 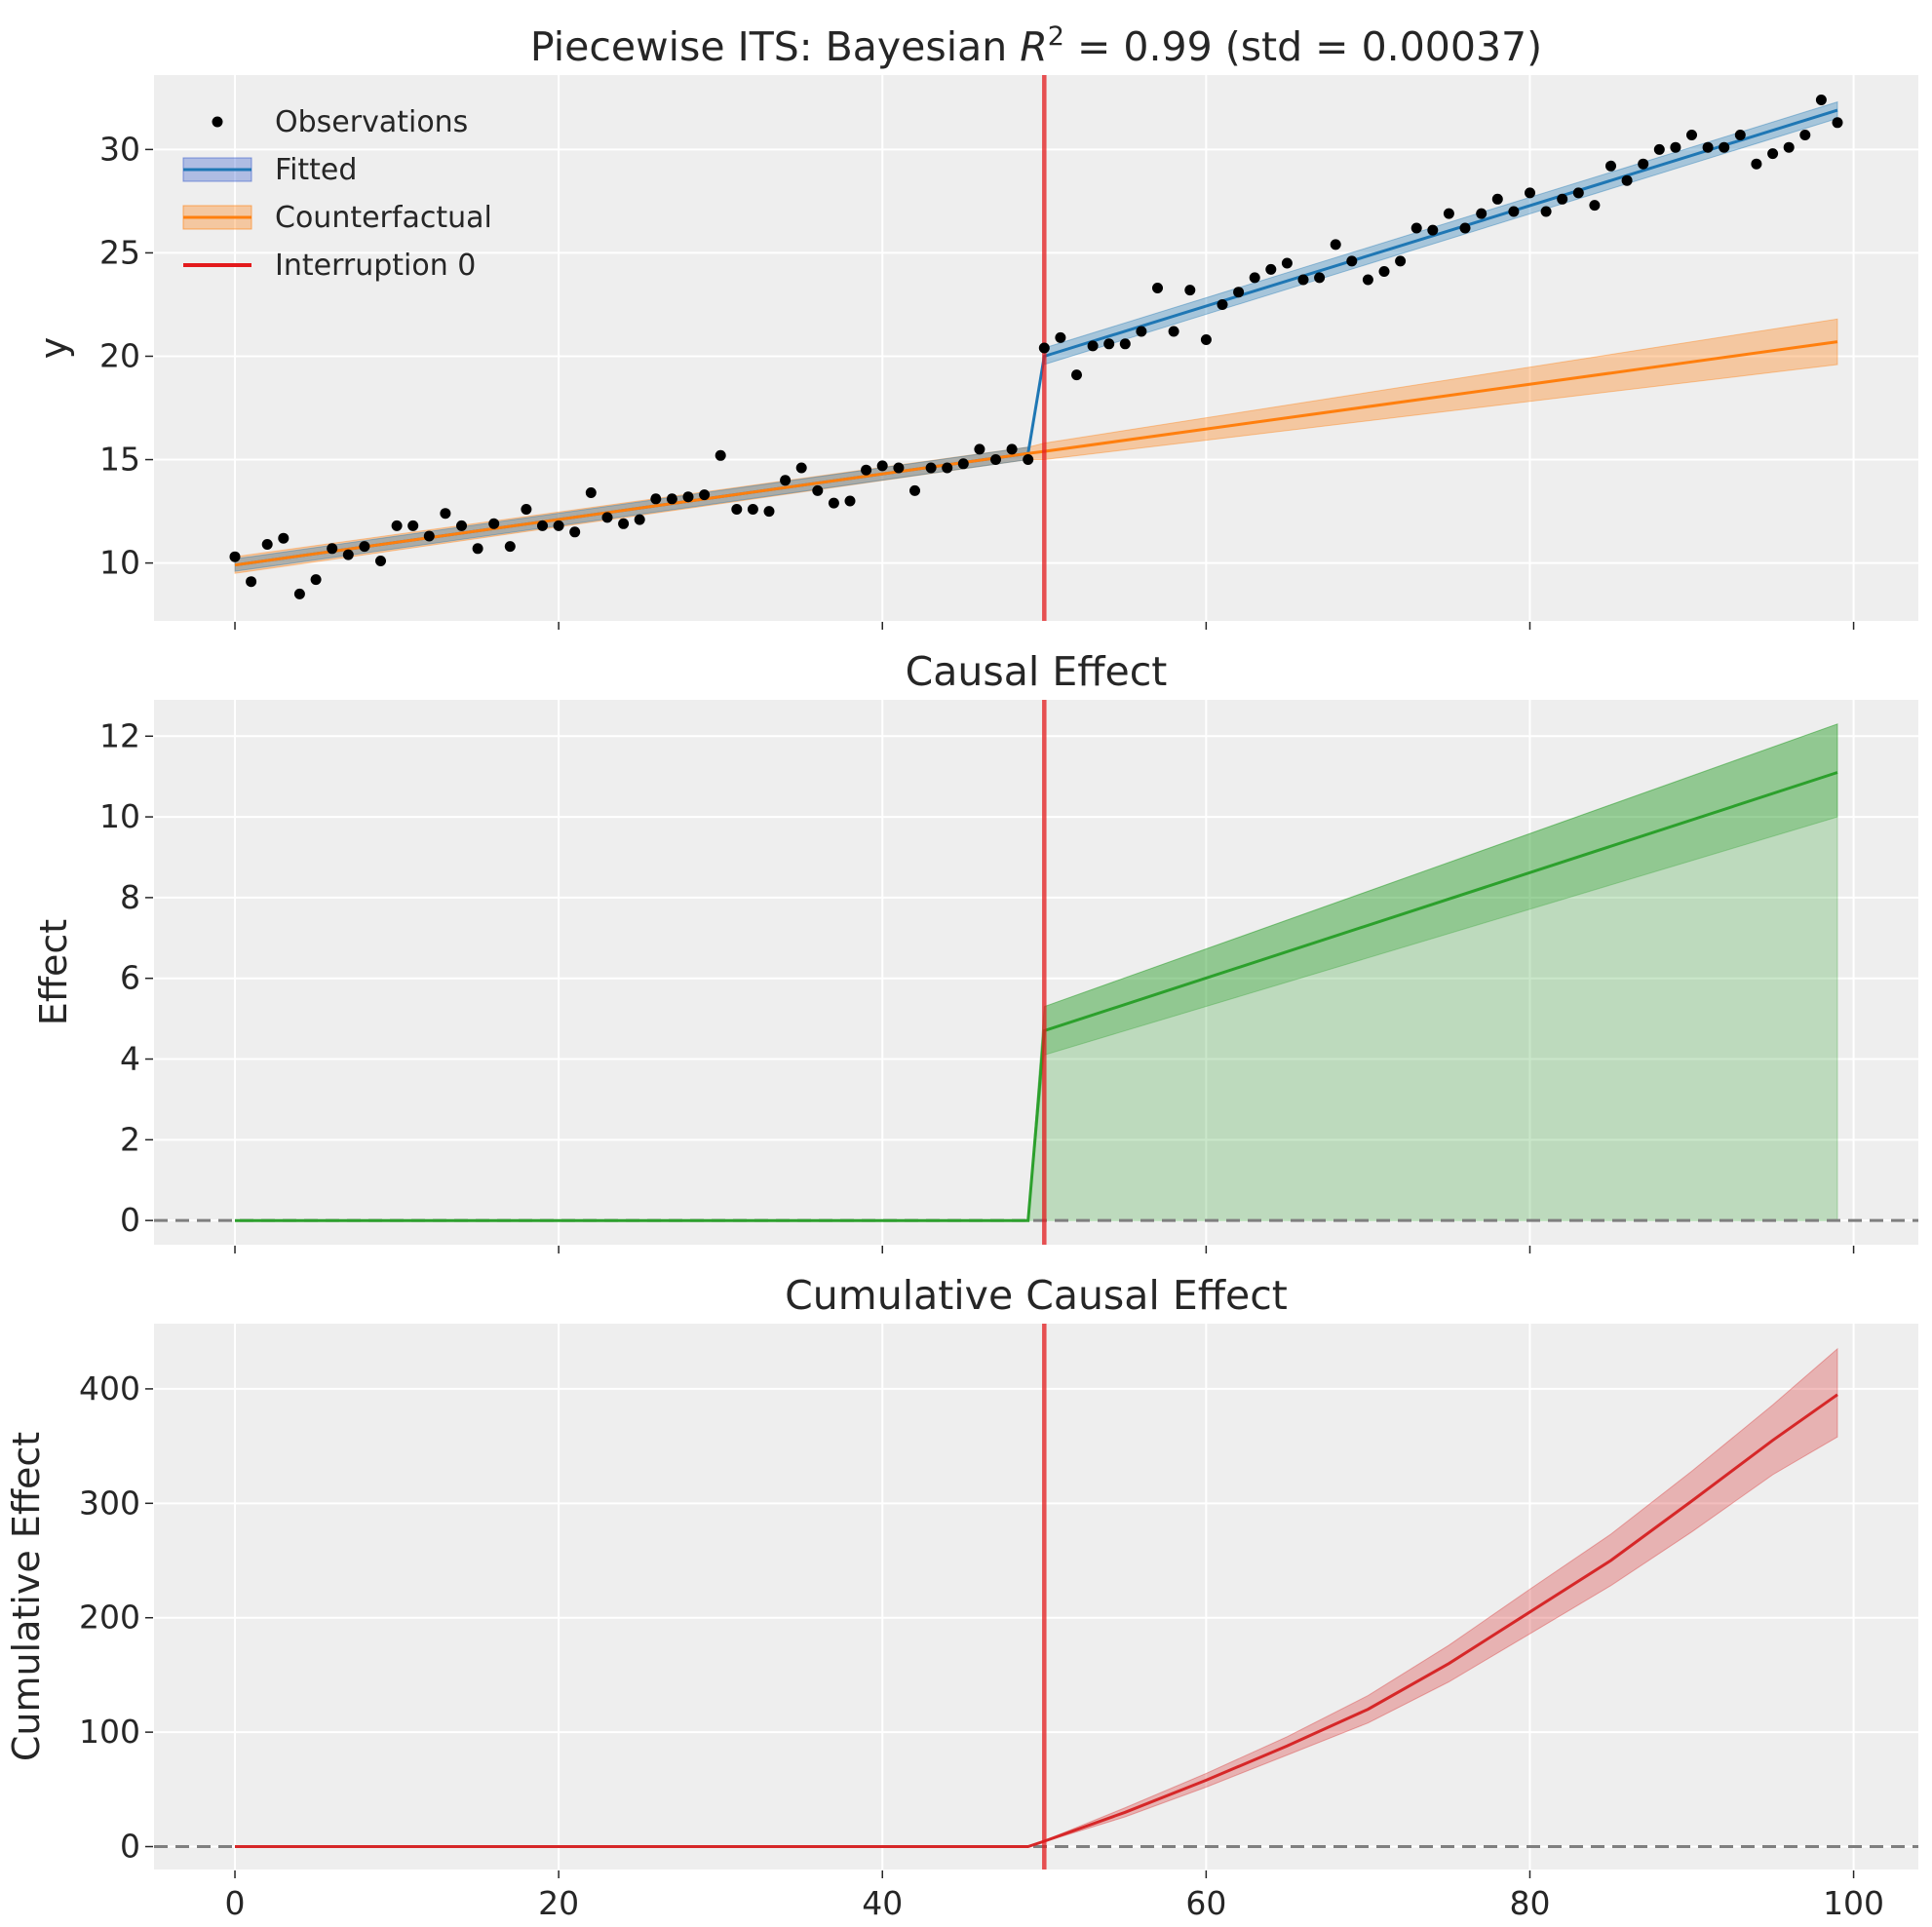 I want to click on x-tick-label: 0, so click(x=235, y=1903).